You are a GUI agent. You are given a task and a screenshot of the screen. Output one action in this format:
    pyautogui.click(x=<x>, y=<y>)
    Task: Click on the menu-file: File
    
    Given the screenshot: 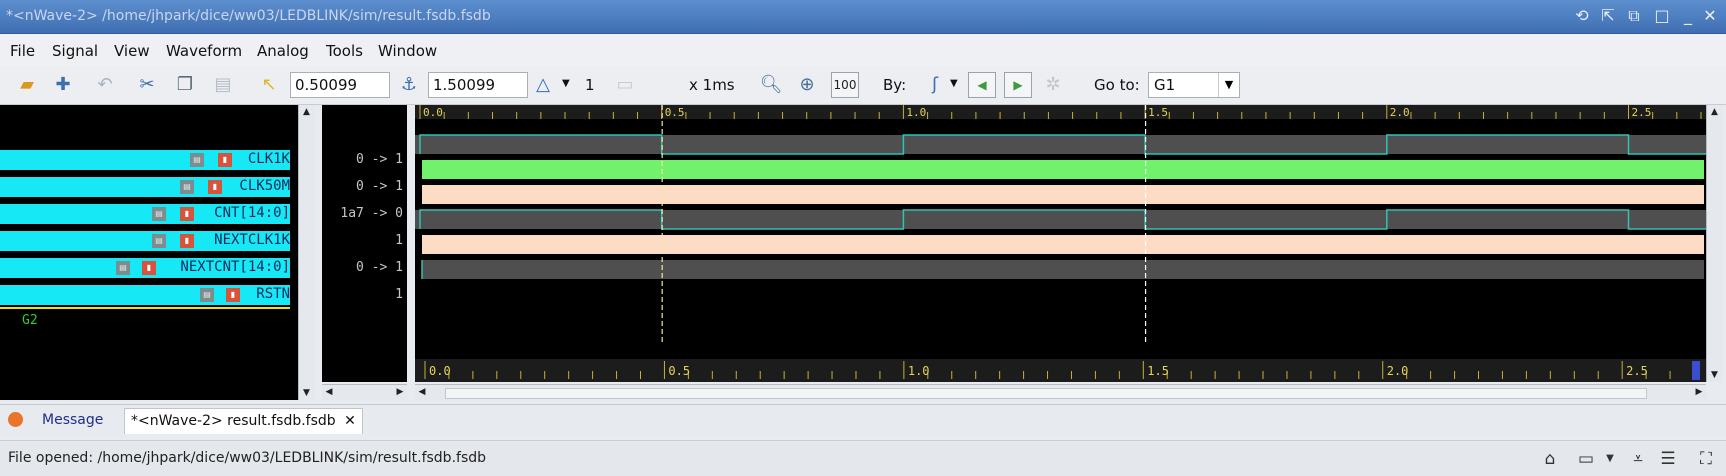 What is the action you would take?
    pyautogui.click(x=23, y=51)
    